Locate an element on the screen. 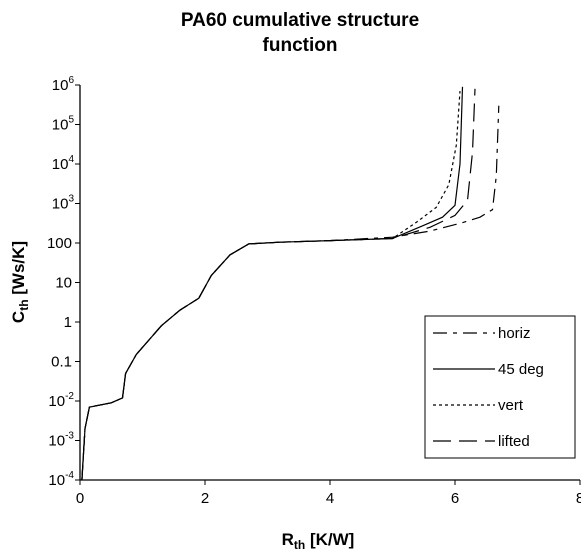 The image size is (581, 554). x-tick-label: 2 is located at coordinates (205, 498).